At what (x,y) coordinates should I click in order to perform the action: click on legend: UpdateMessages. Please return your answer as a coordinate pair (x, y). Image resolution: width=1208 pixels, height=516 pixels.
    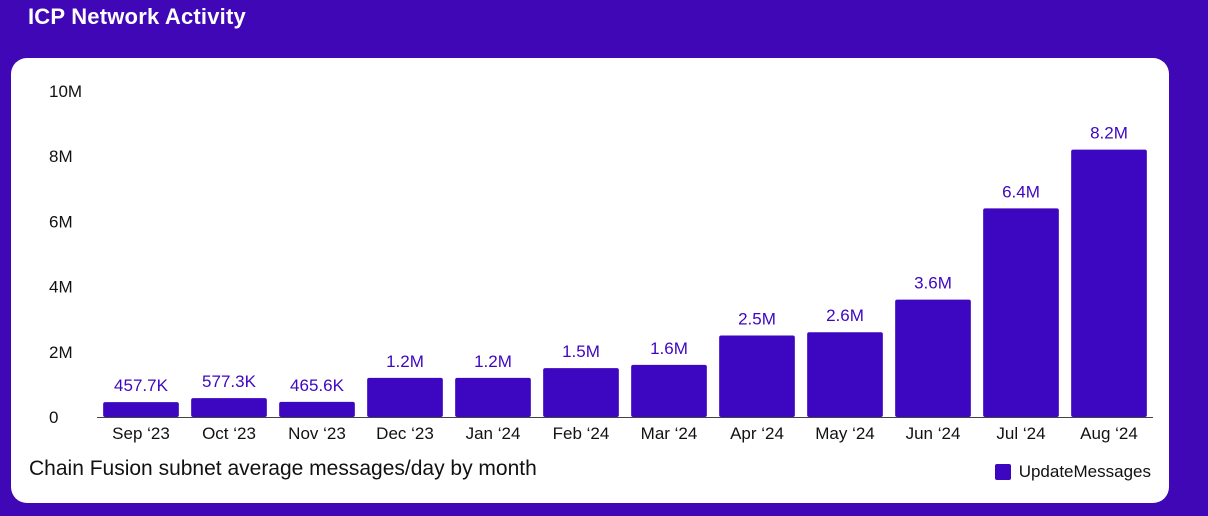
    Looking at the image, I should click on (1072, 472).